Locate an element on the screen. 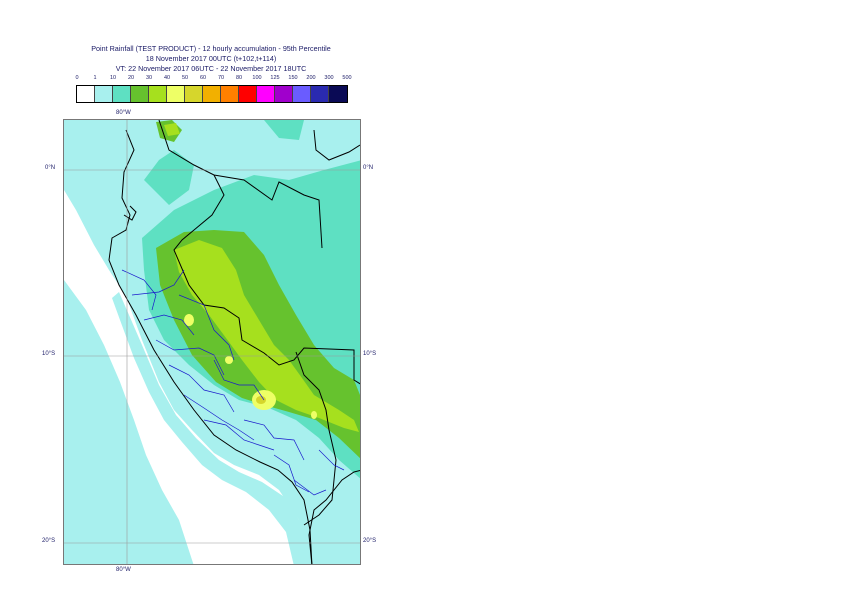 Image resolution: width=842 pixels, height=596 pixels. legend-tick-label: 40 is located at coordinates (167, 78).